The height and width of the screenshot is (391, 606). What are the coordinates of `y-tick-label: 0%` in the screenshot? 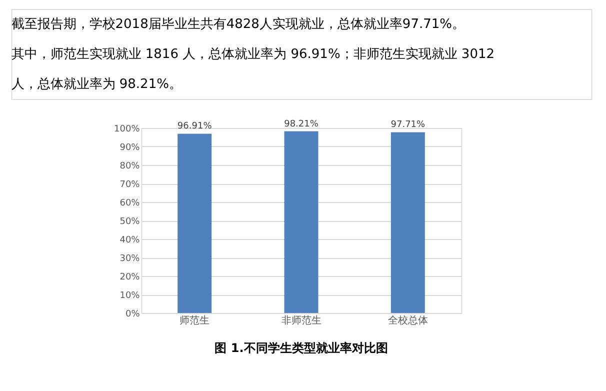 It's located at (132, 315).